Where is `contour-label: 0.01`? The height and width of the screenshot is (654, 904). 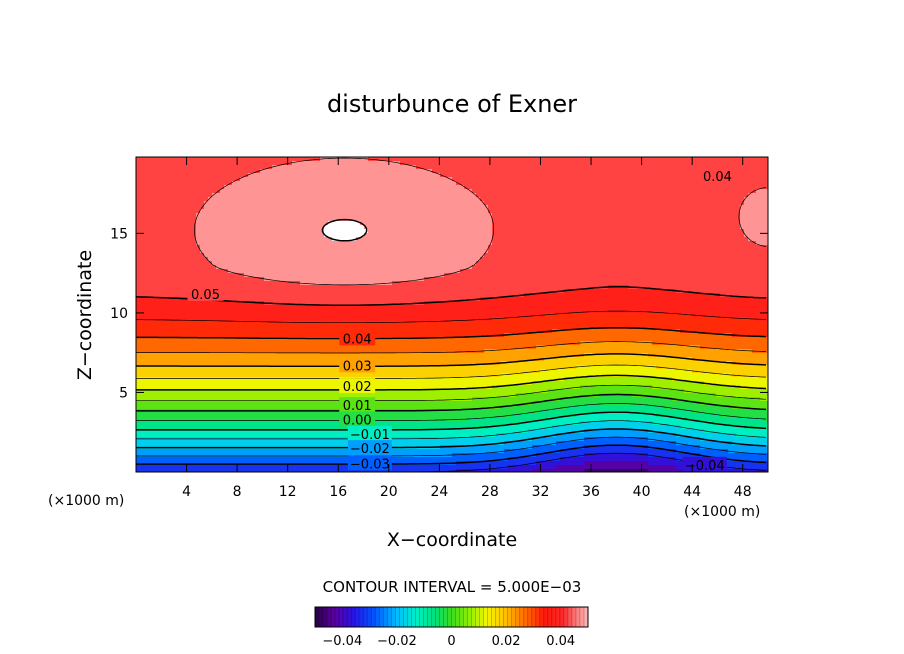
contour-label: 0.01 is located at coordinates (357, 406).